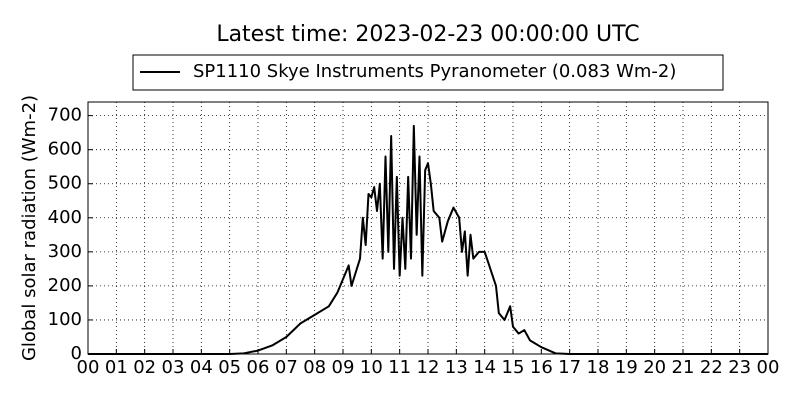 This screenshot has width=800, height=400. I want to click on y-tick-label: 700, so click(65, 115).